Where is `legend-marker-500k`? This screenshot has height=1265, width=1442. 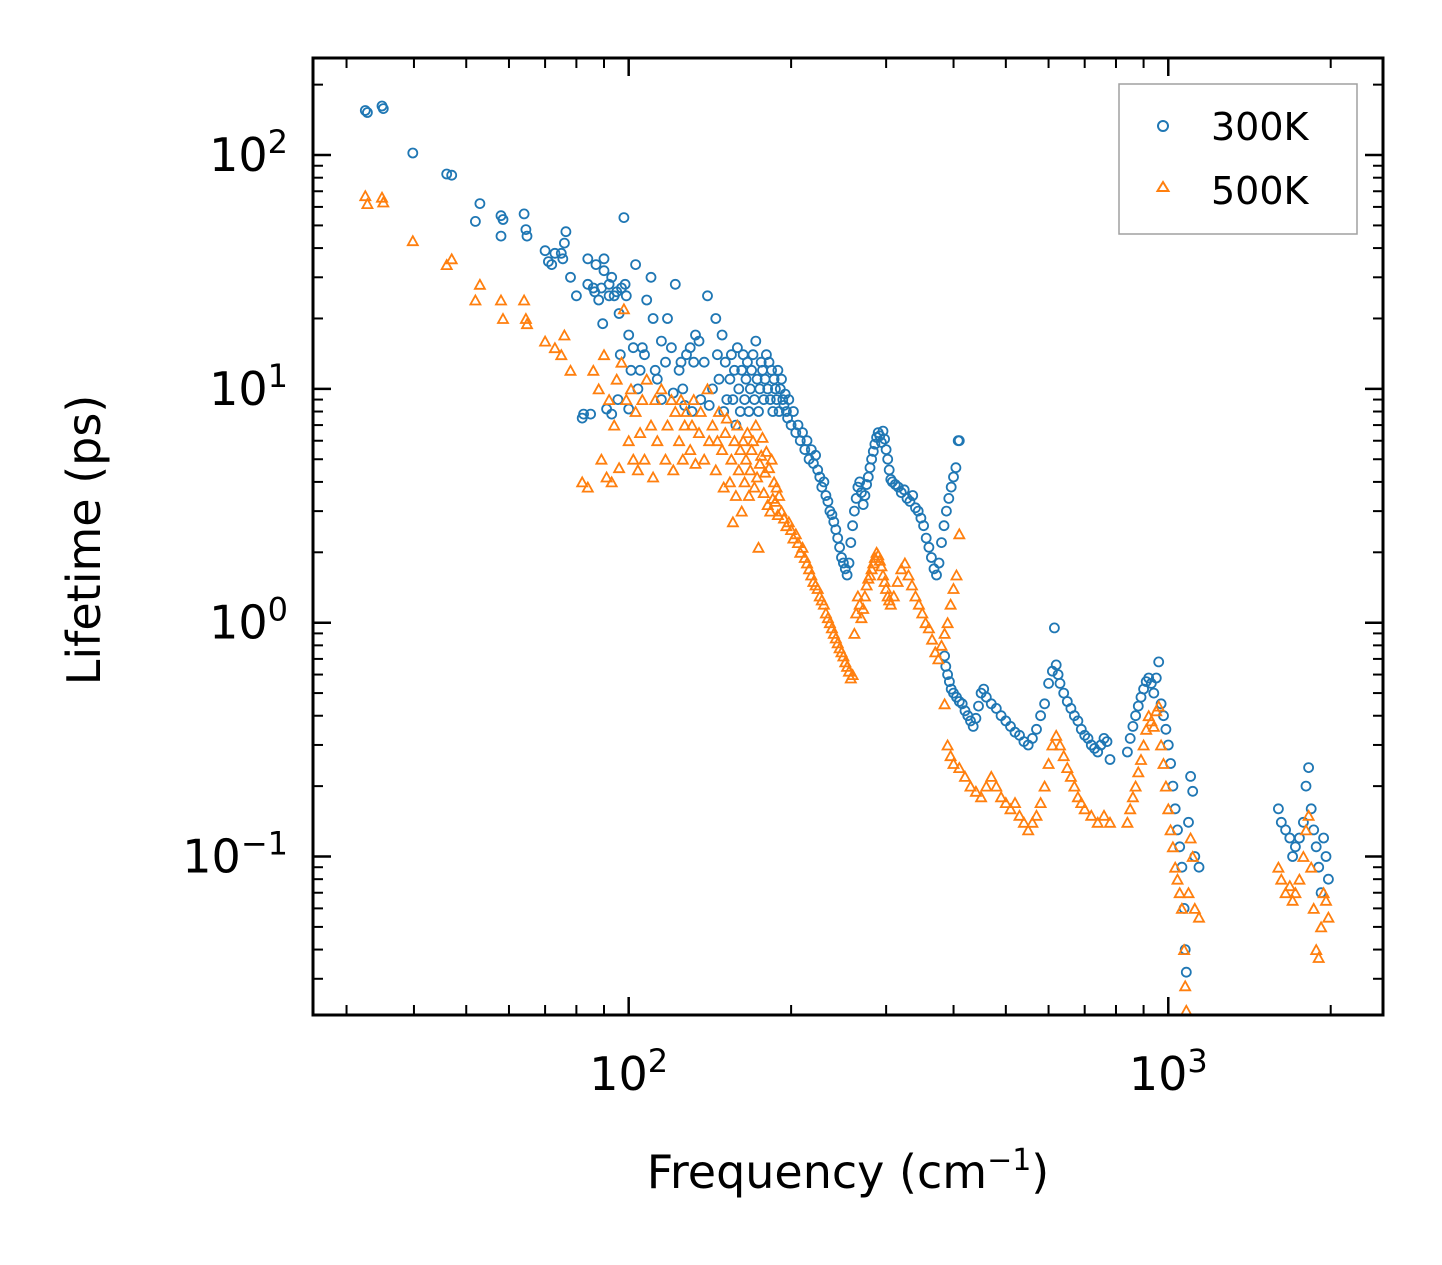 legend-marker-500k is located at coordinates (1163, 186).